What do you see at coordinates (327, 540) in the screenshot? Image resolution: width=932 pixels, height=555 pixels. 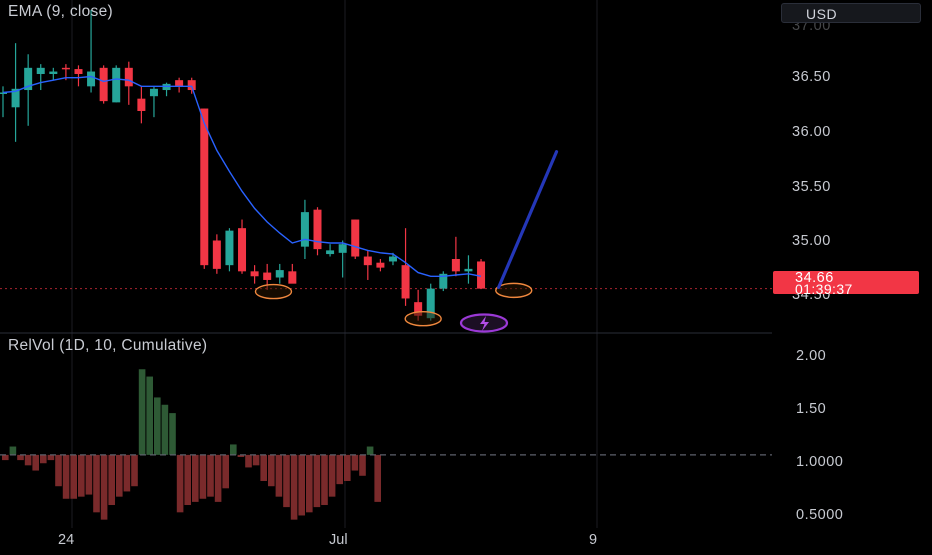 I see `time-axis: 24 Jul 9` at bounding box center [327, 540].